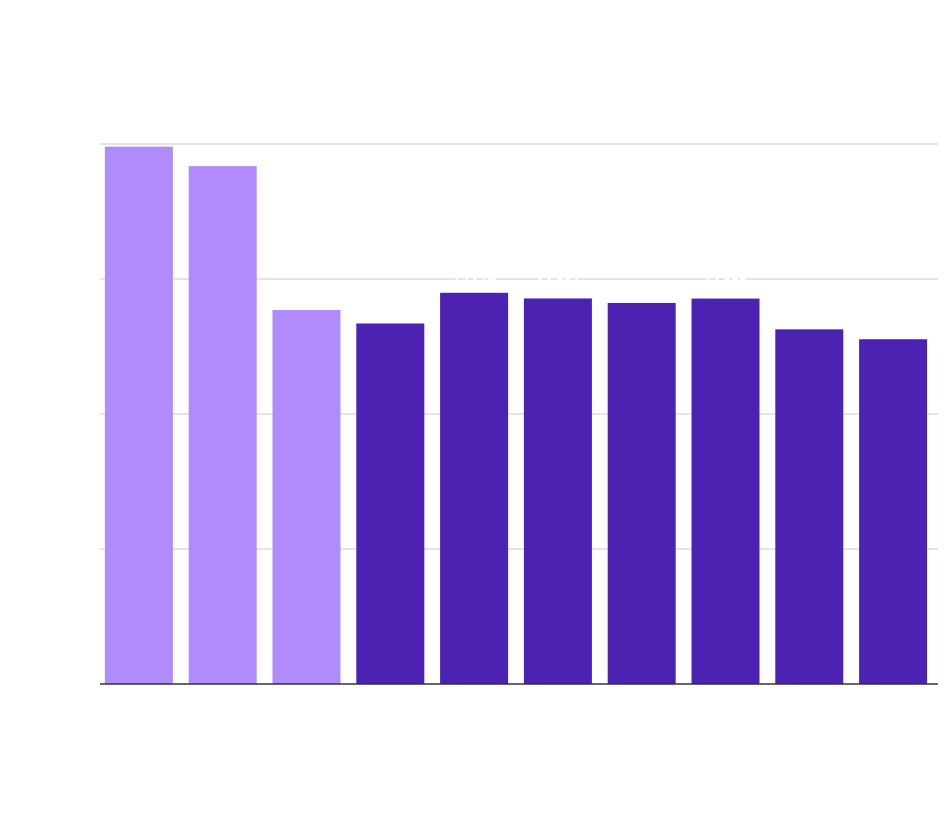 The height and width of the screenshot is (832, 950). I want to click on y-tick-label: 0, so click(72, 684).